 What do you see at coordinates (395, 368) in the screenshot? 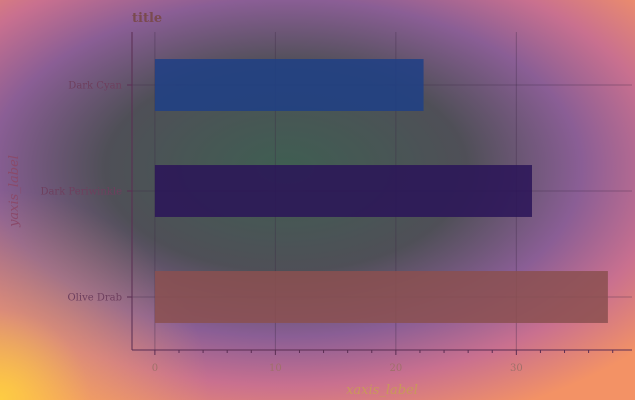
I see `x-tick-label: 20` at bounding box center [395, 368].